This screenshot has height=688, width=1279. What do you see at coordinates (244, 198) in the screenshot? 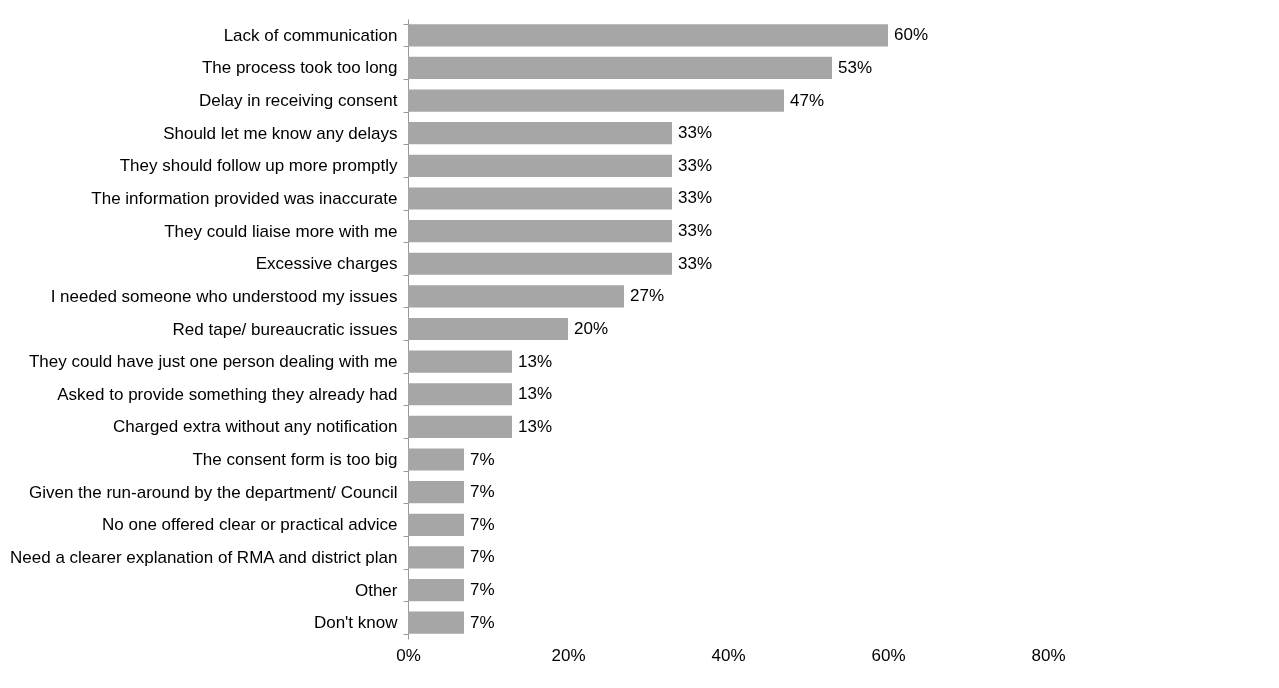
I see `y-tick-label: The information provided was inaccurate` at bounding box center [244, 198].